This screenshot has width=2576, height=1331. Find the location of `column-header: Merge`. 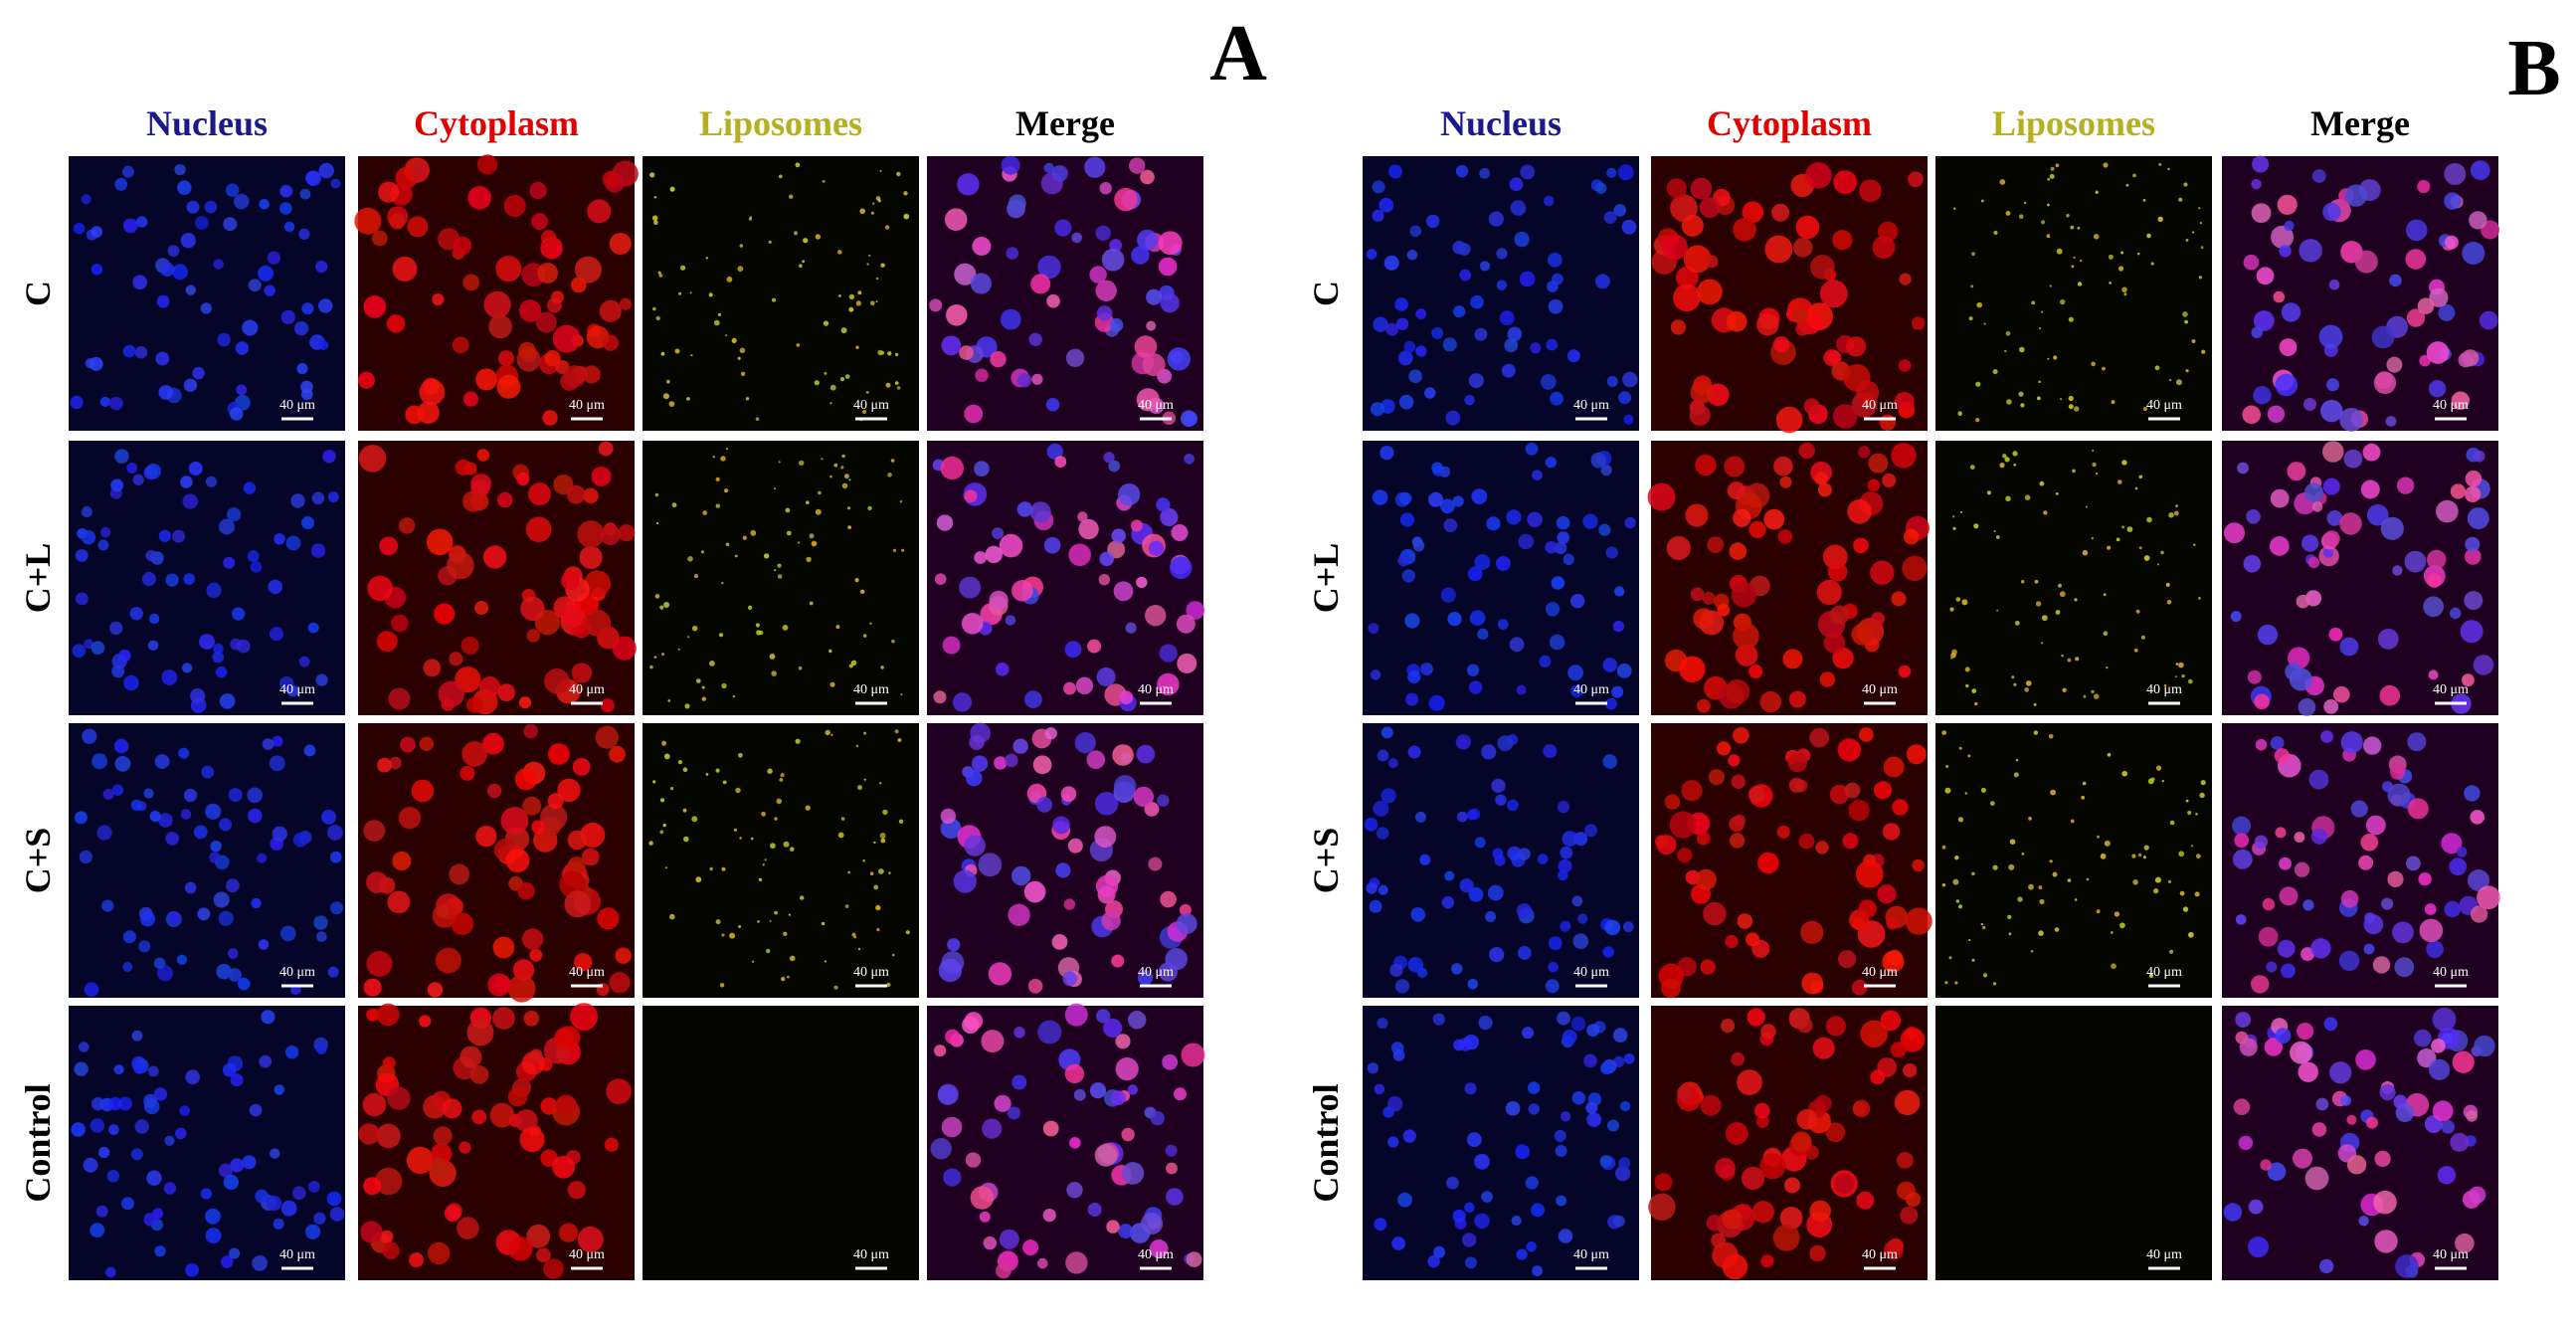

column-header: Merge is located at coordinates (2360, 123).